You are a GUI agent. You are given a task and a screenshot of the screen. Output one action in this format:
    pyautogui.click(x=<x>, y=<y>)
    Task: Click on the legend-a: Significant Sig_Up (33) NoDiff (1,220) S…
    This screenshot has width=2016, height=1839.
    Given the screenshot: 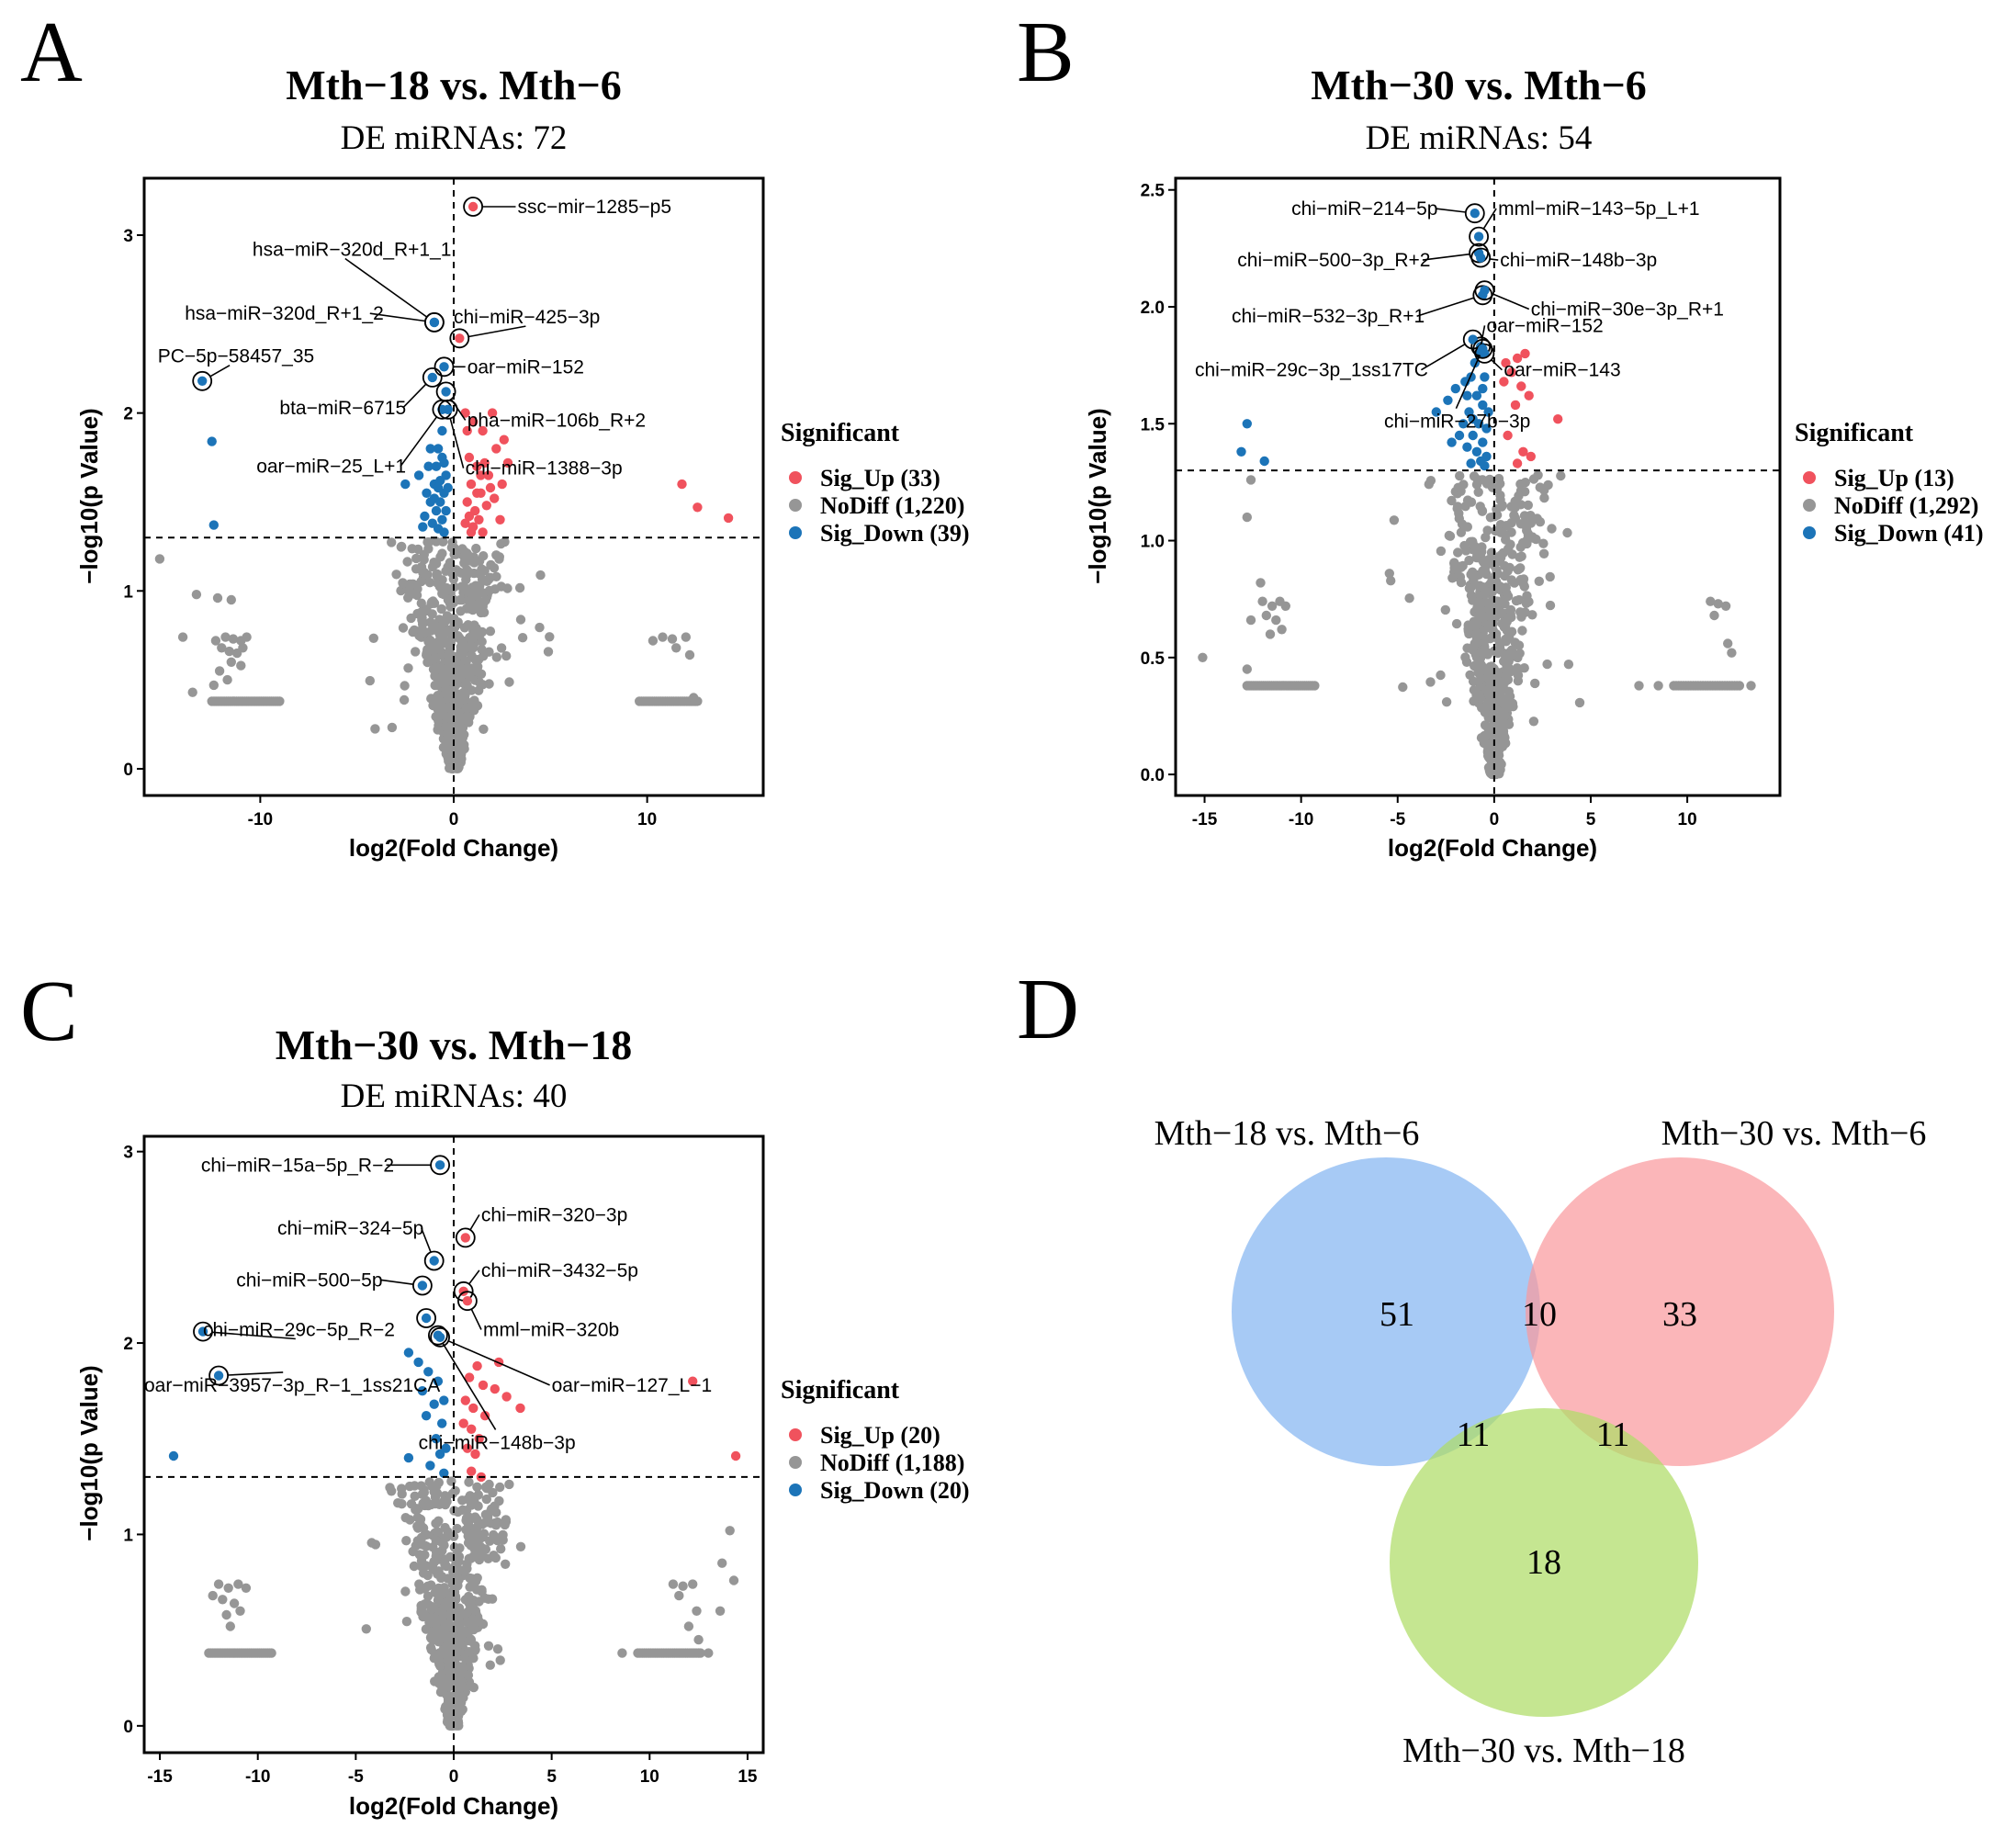 What is the action you would take?
    pyautogui.click(x=875, y=483)
    